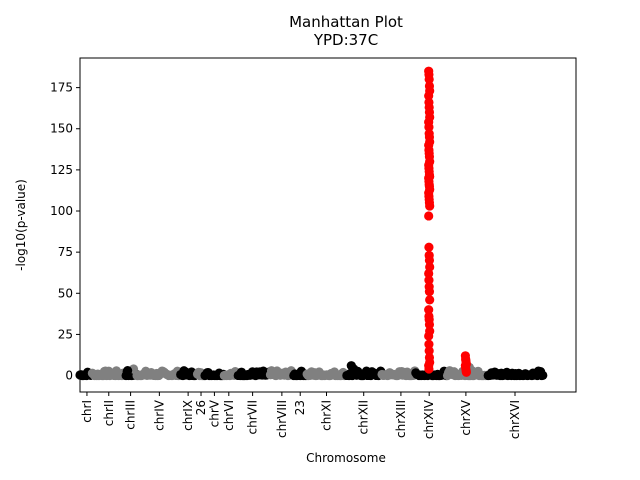 This screenshot has width=640, height=480. Describe the element at coordinates (159, 415) in the screenshot. I see `x-tick-label: chrIV` at that location.